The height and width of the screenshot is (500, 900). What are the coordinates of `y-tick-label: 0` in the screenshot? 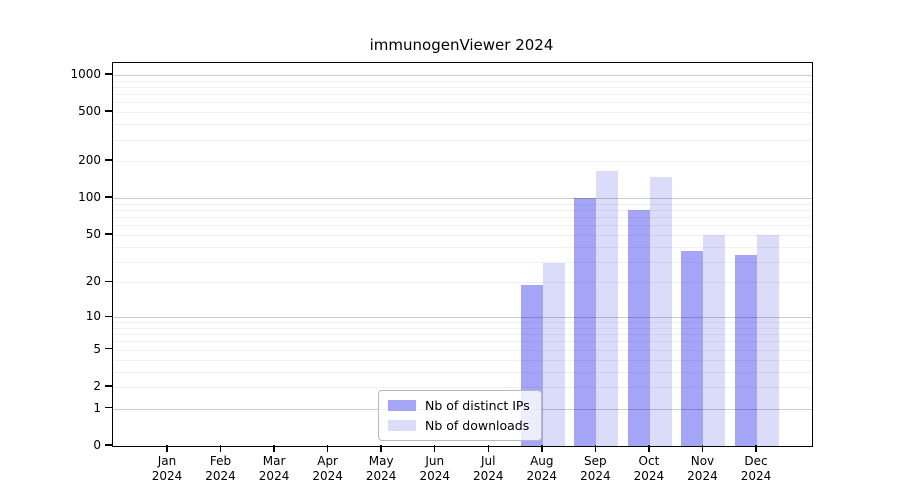 It's located at (97, 445).